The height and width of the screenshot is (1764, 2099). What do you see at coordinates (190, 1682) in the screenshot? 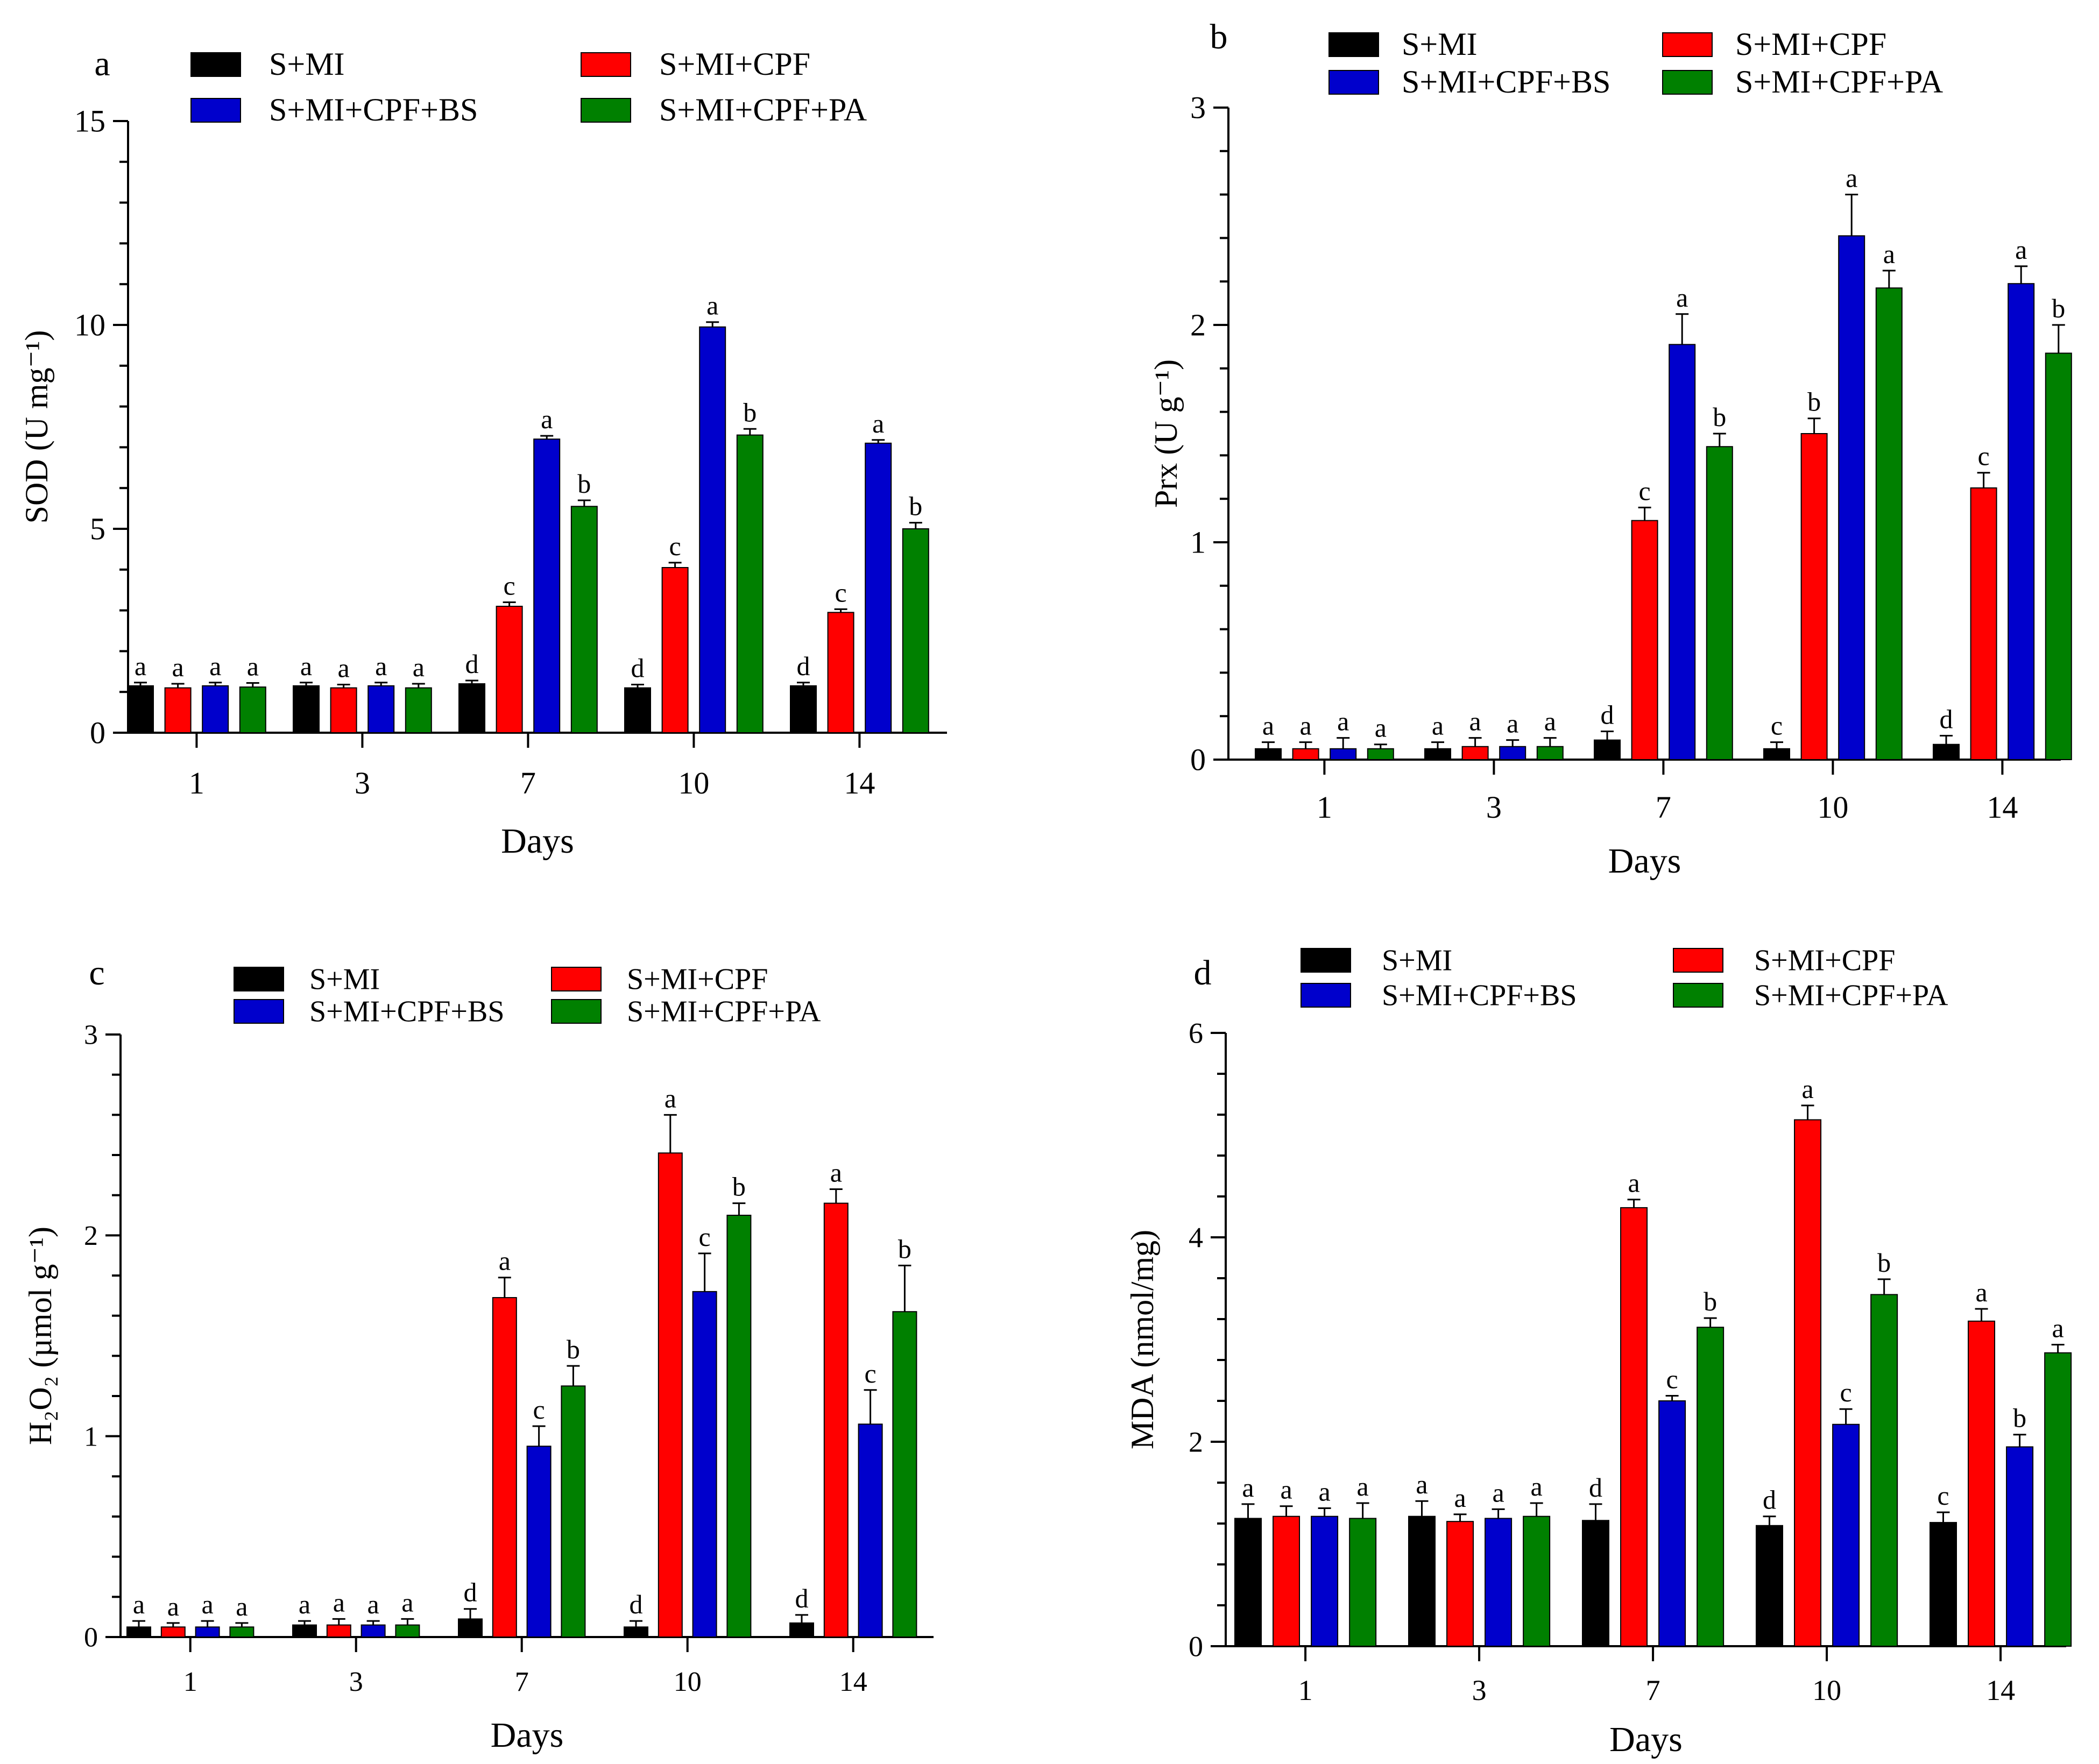
I see `x-tick-label: 1` at bounding box center [190, 1682].